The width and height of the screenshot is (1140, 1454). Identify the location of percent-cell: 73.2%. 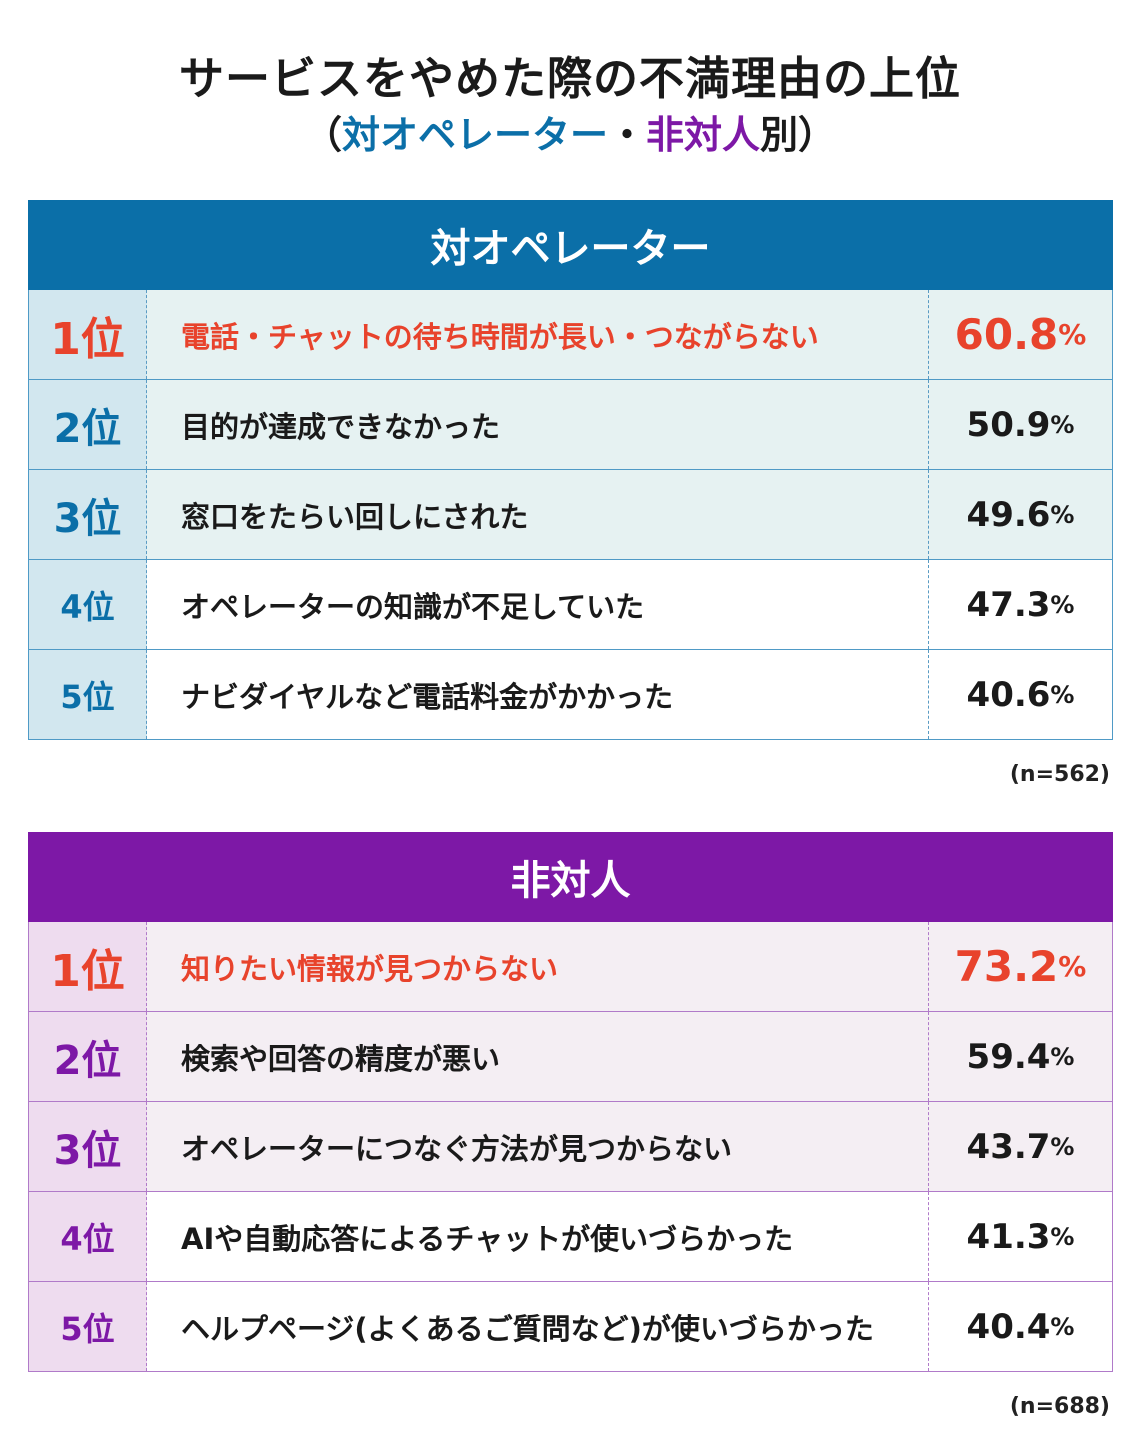
(1020, 966).